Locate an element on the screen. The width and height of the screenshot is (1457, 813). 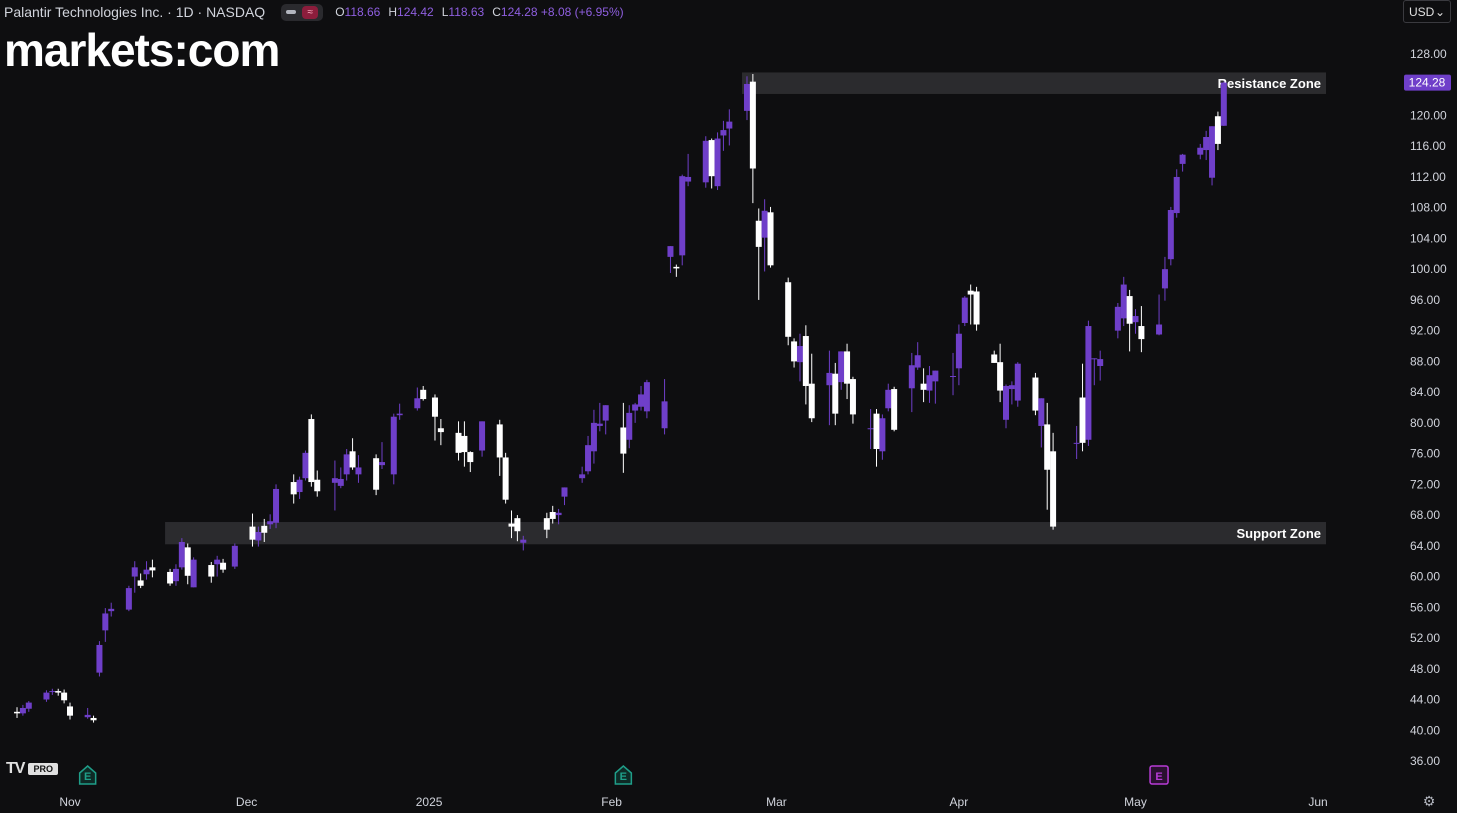
symbol-title: Palantir Technologies Inc. · 1D · NASDAQ is located at coordinates (135, 12).